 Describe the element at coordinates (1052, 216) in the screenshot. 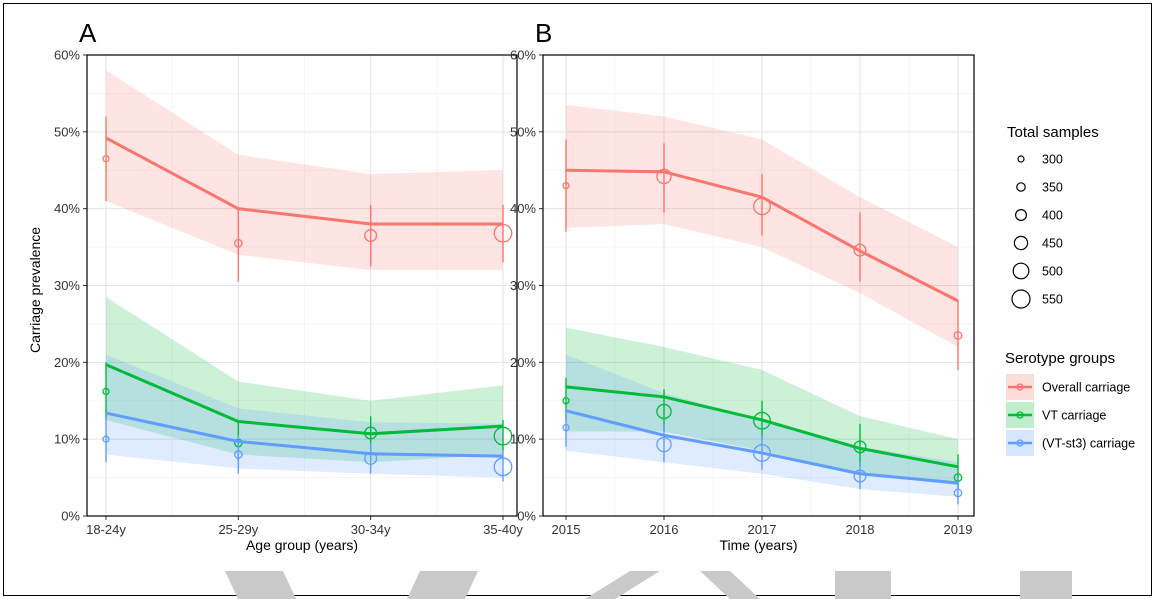

I see `legend-size-label: 400` at that location.